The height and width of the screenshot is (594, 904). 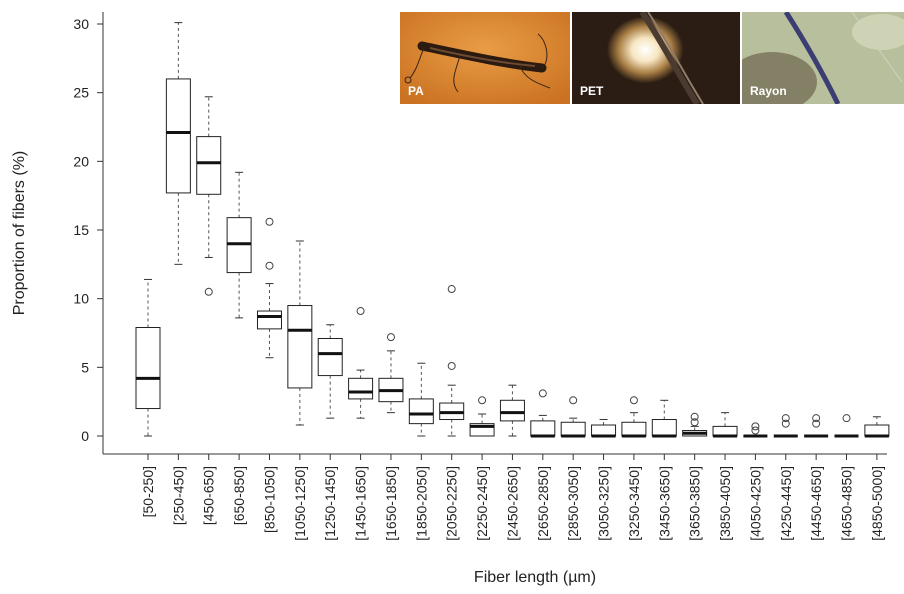 I want to click on box-[3050-3250], so click(x=604, y=428).